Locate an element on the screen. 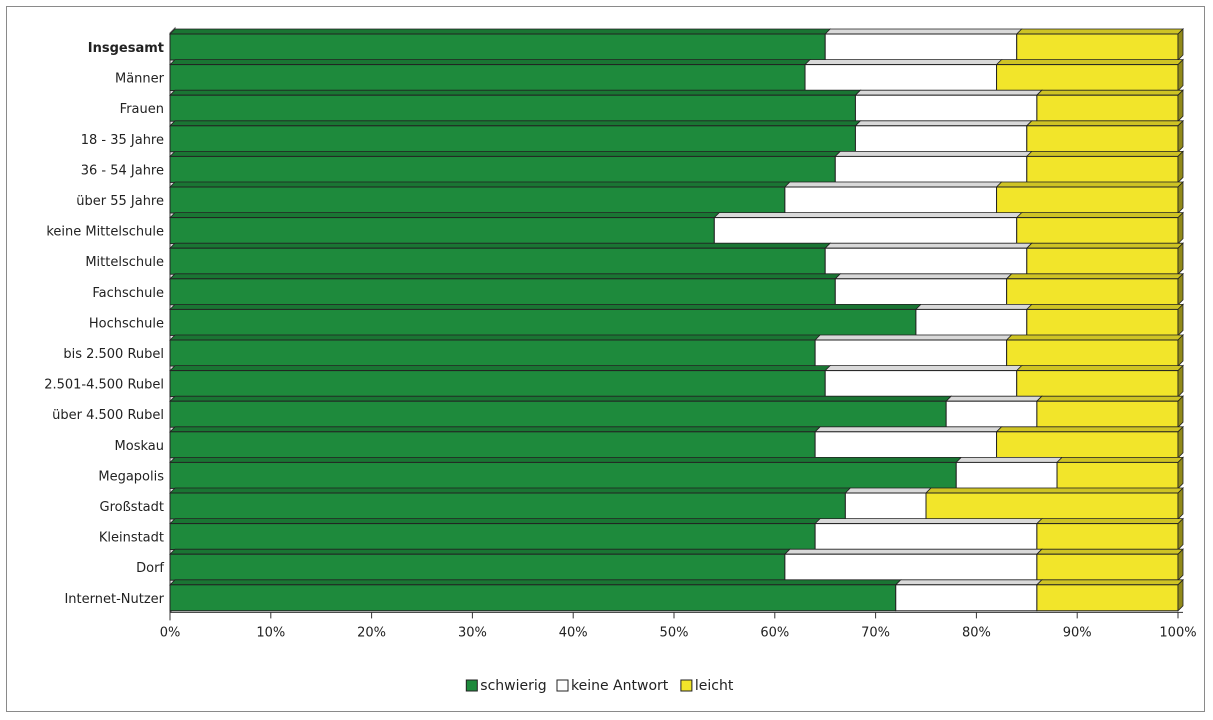 The image size is (1213, 720). category-label: Moskau is located at coordinates (139, 446).